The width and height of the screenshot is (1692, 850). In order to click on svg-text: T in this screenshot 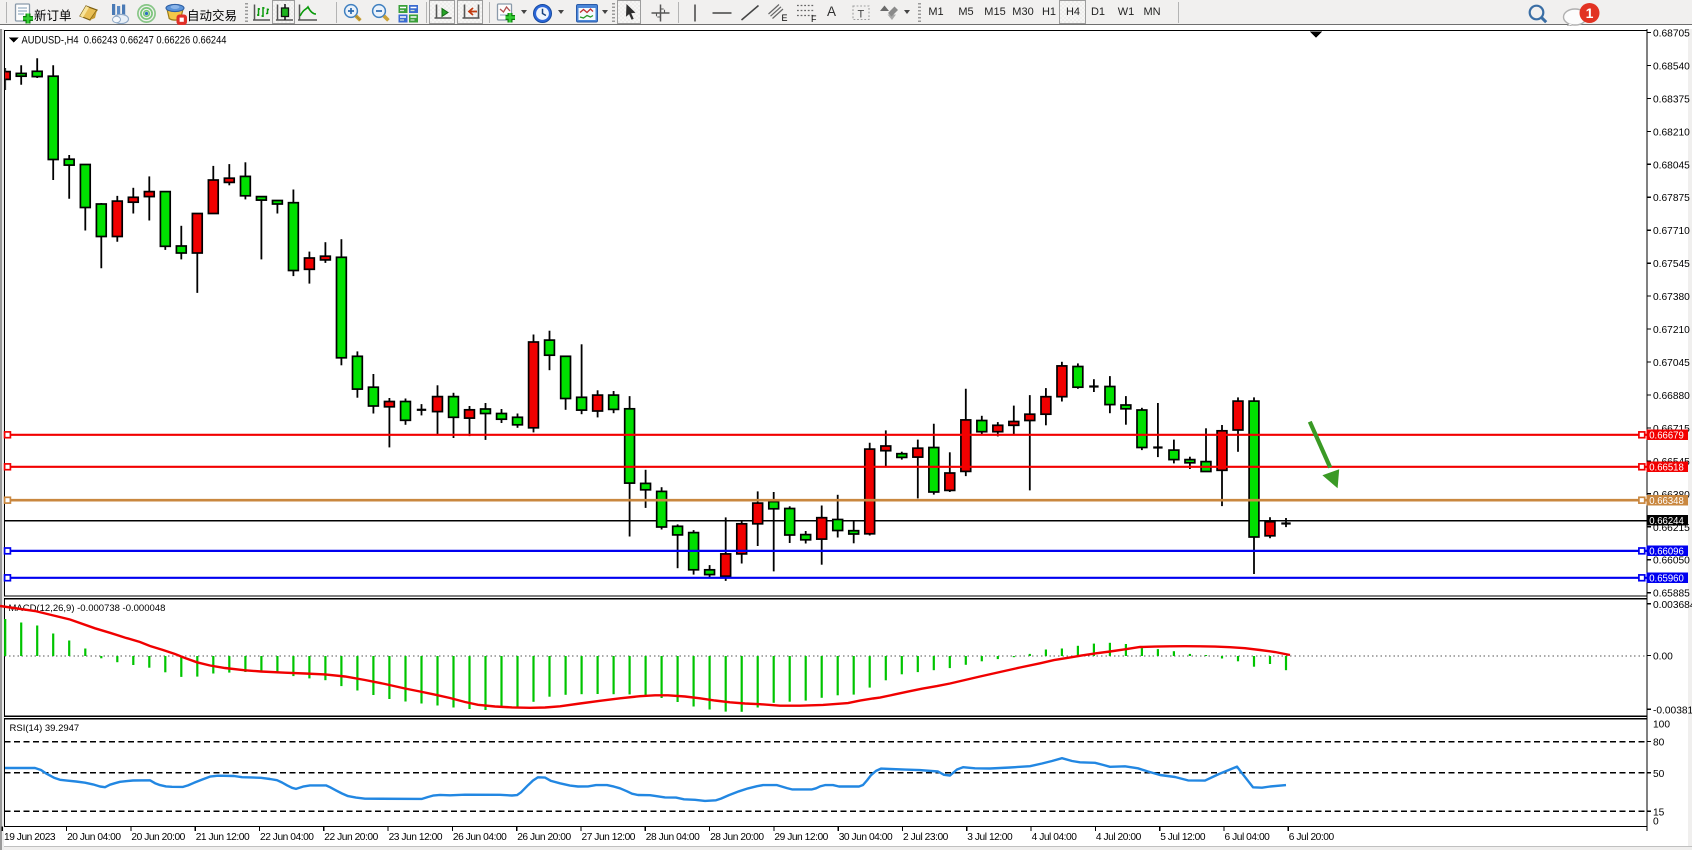, I will do `click(861, 15)`.